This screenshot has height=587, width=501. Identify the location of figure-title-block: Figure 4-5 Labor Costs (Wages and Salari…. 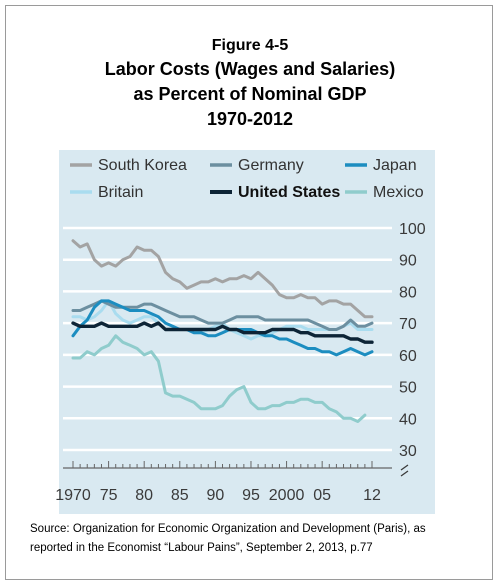
(250, 83).